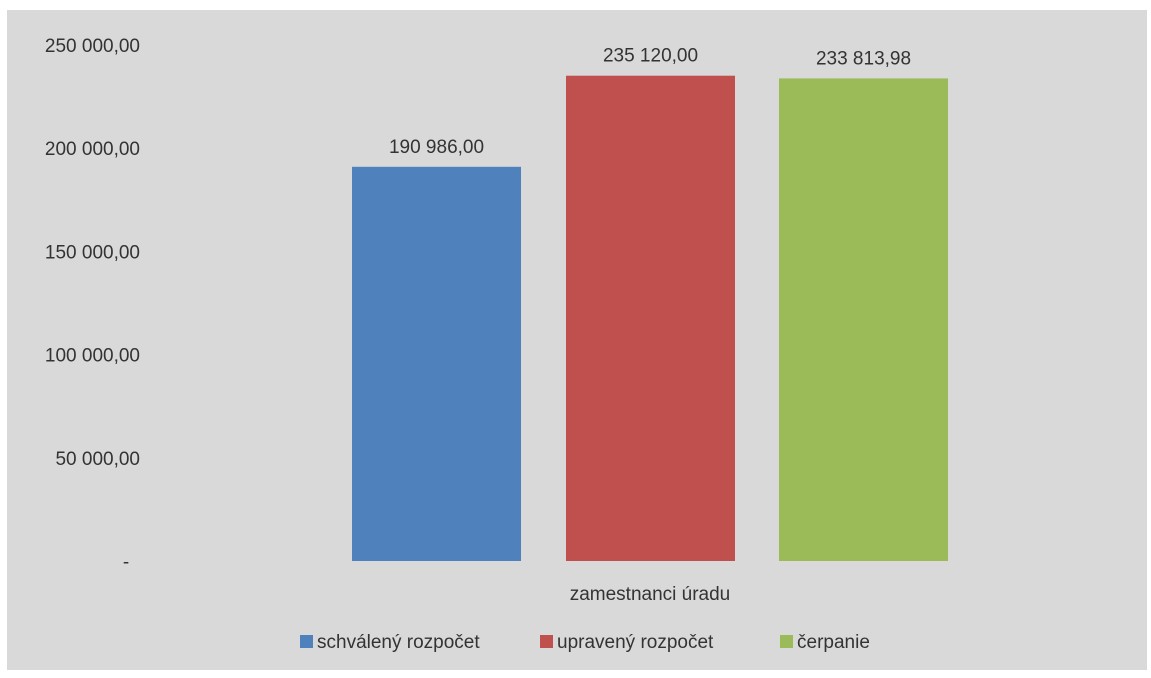 The width and height of the screenshot is (1151, 678). Describe the element at coordinates (436, 147) in the screenshot. I see `data-label: 190 986,00` at that location.